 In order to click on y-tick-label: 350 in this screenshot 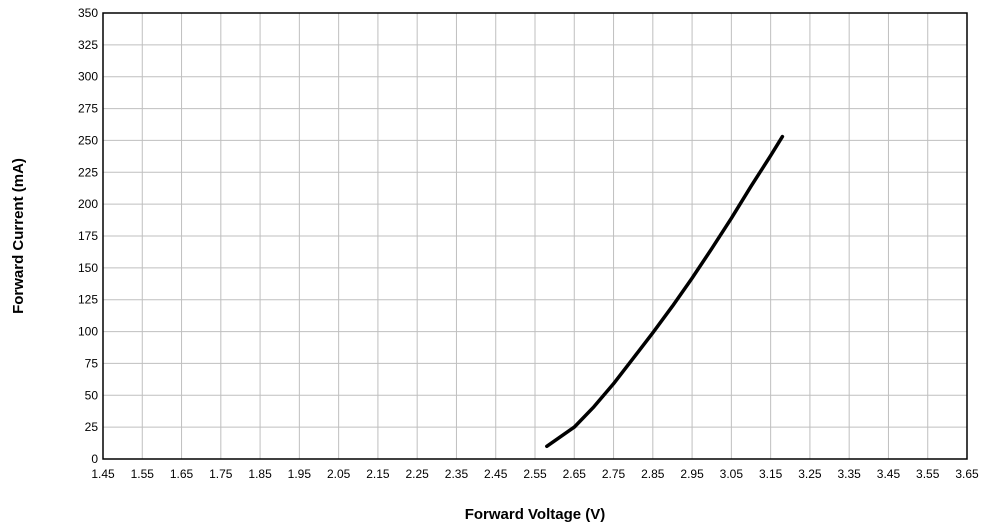, I will do `click(88, 13)`.